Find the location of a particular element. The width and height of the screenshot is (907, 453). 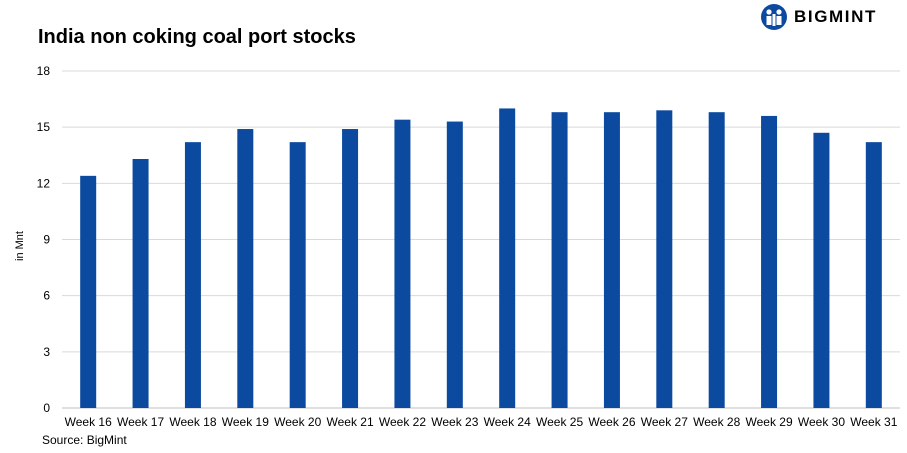

y-tick-label: 0 is located at coordinates (46, 408).